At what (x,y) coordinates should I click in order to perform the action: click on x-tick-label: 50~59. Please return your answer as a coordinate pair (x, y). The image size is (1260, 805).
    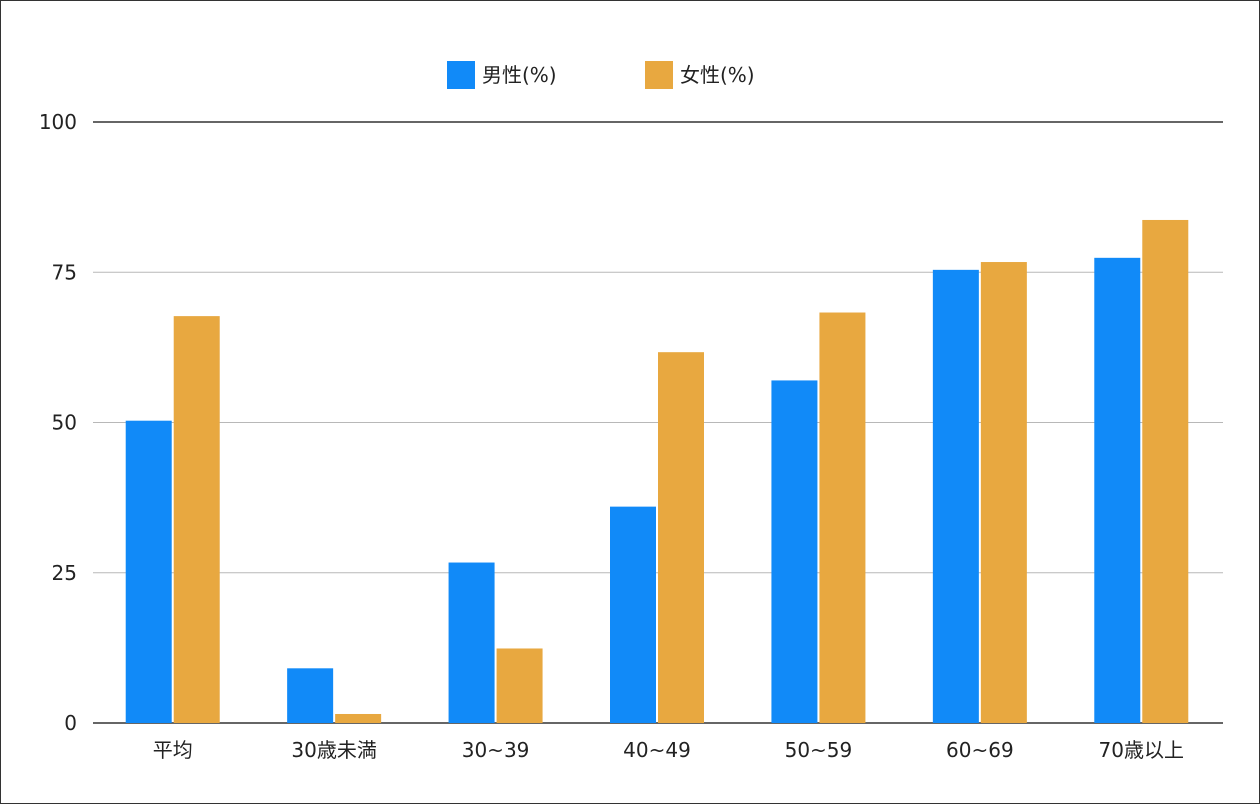
    Looking at the image, I should click on (819, 750).